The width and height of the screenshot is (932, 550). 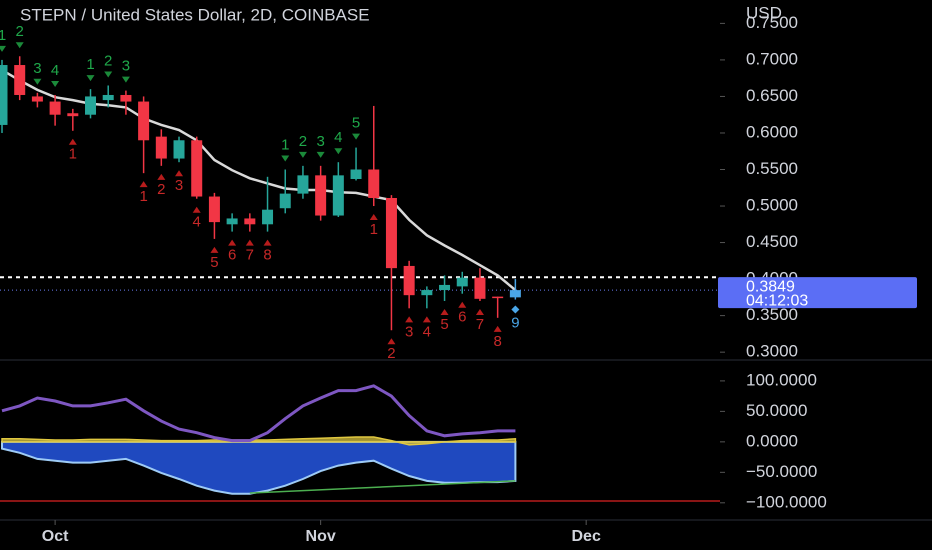 I want to click on x-tick-label: Nov, so click(x=321, y=536).